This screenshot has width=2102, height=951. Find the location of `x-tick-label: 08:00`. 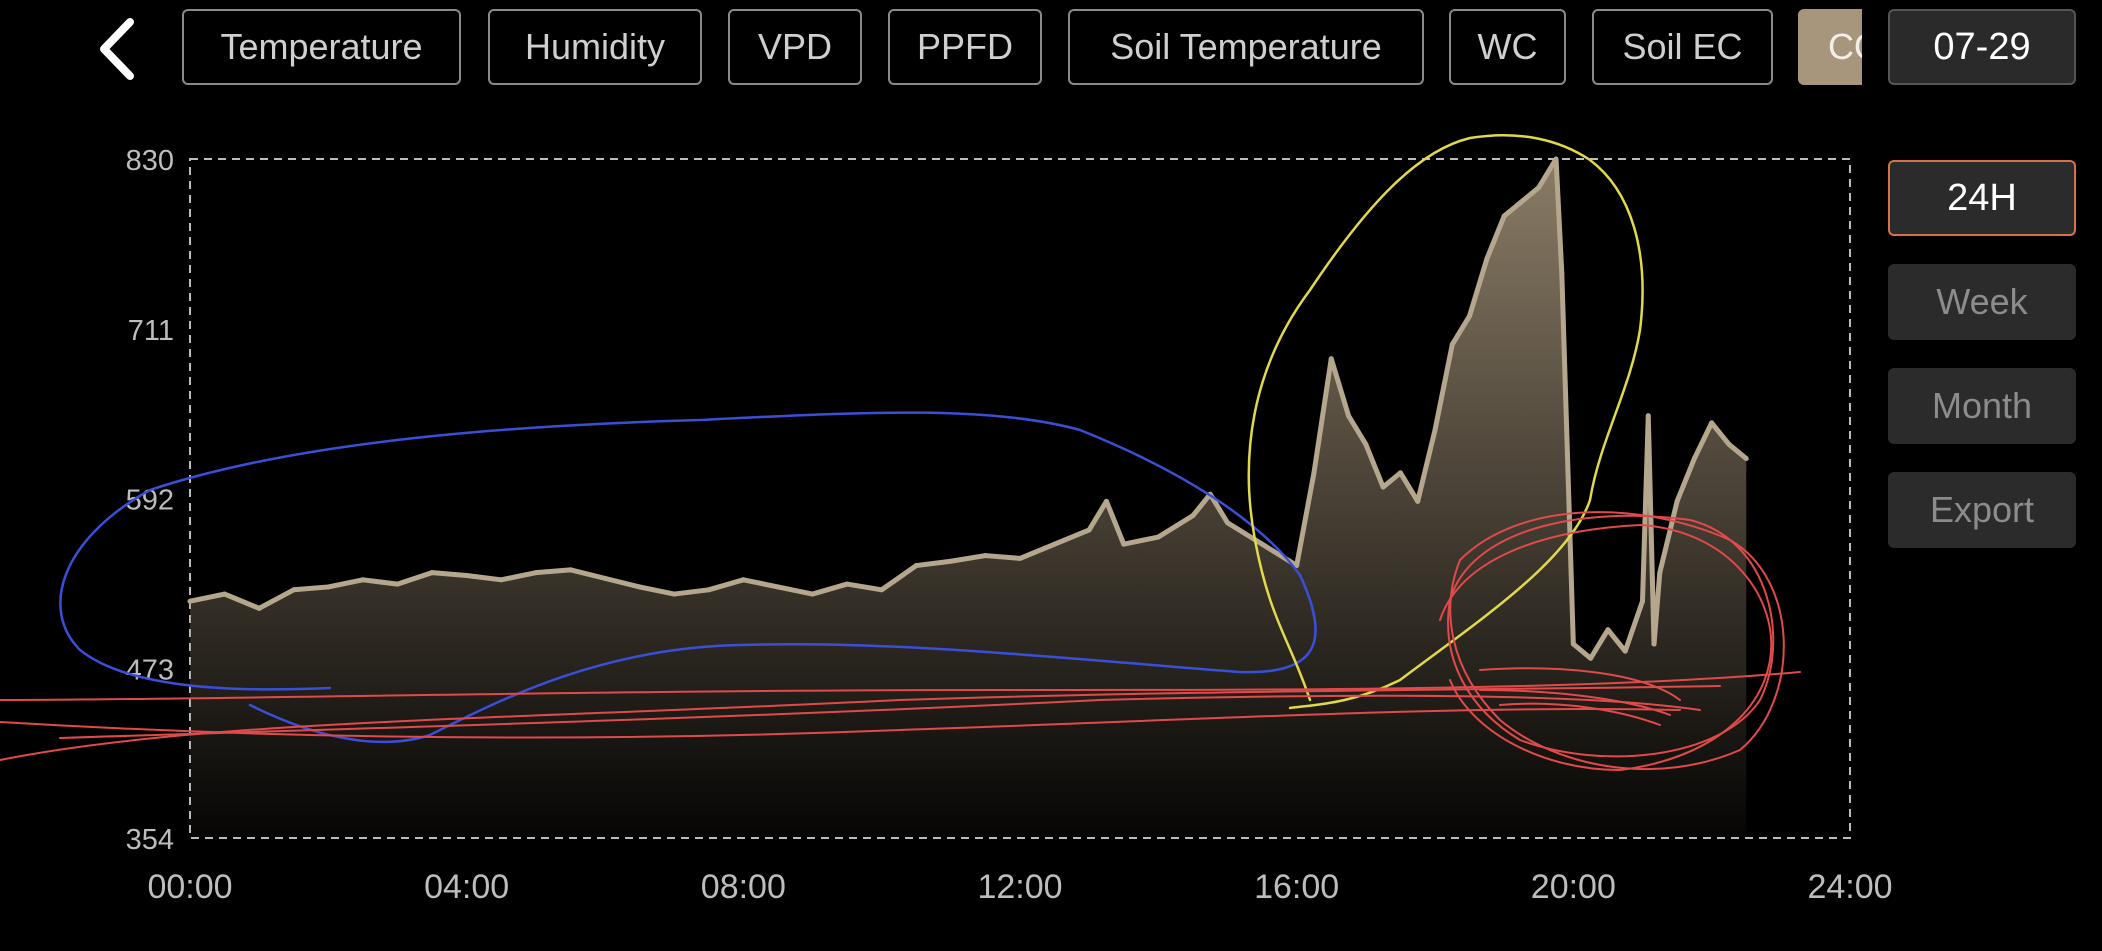

x-tick-label: 08:00 is located at coordinates (743, 887).